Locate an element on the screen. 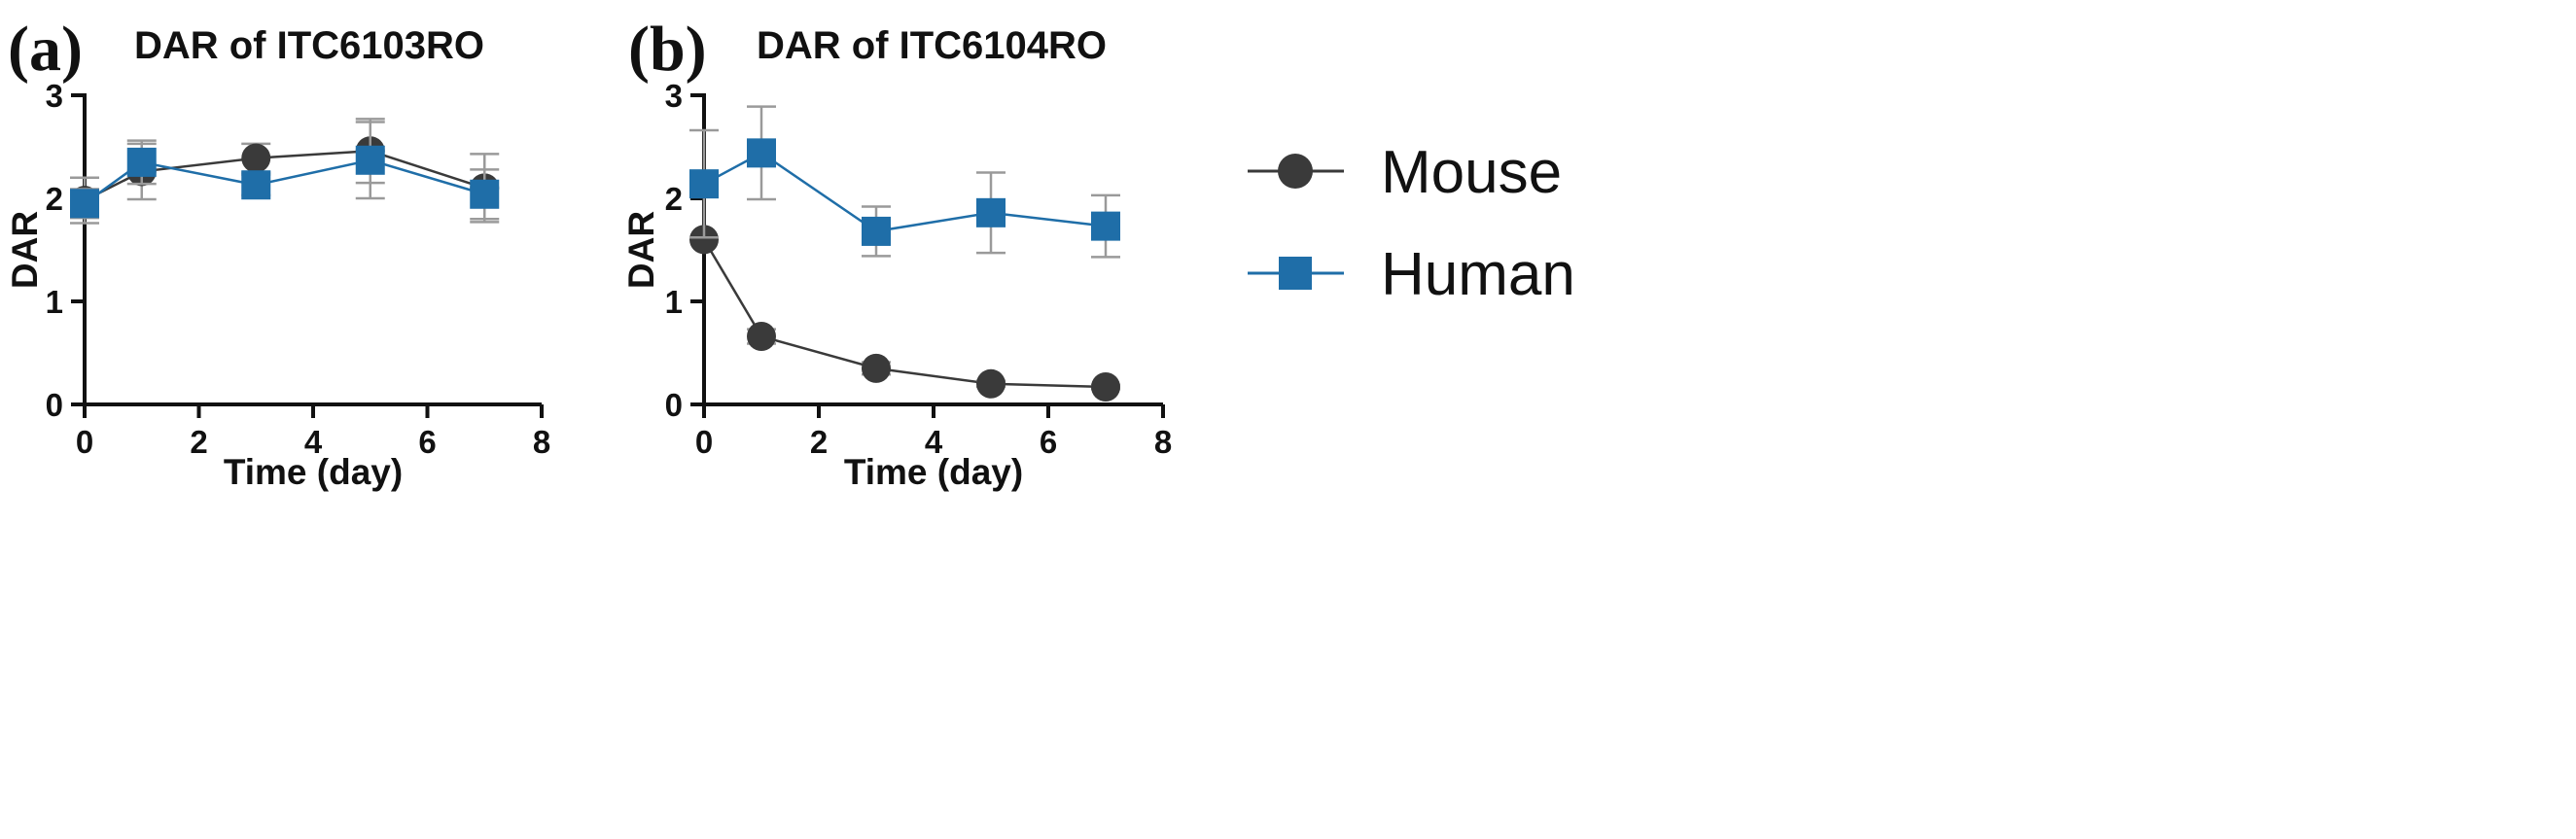 This screenshot has width=2576, height=839. legend-item-human: Human is located at coordinates (1412, 274).